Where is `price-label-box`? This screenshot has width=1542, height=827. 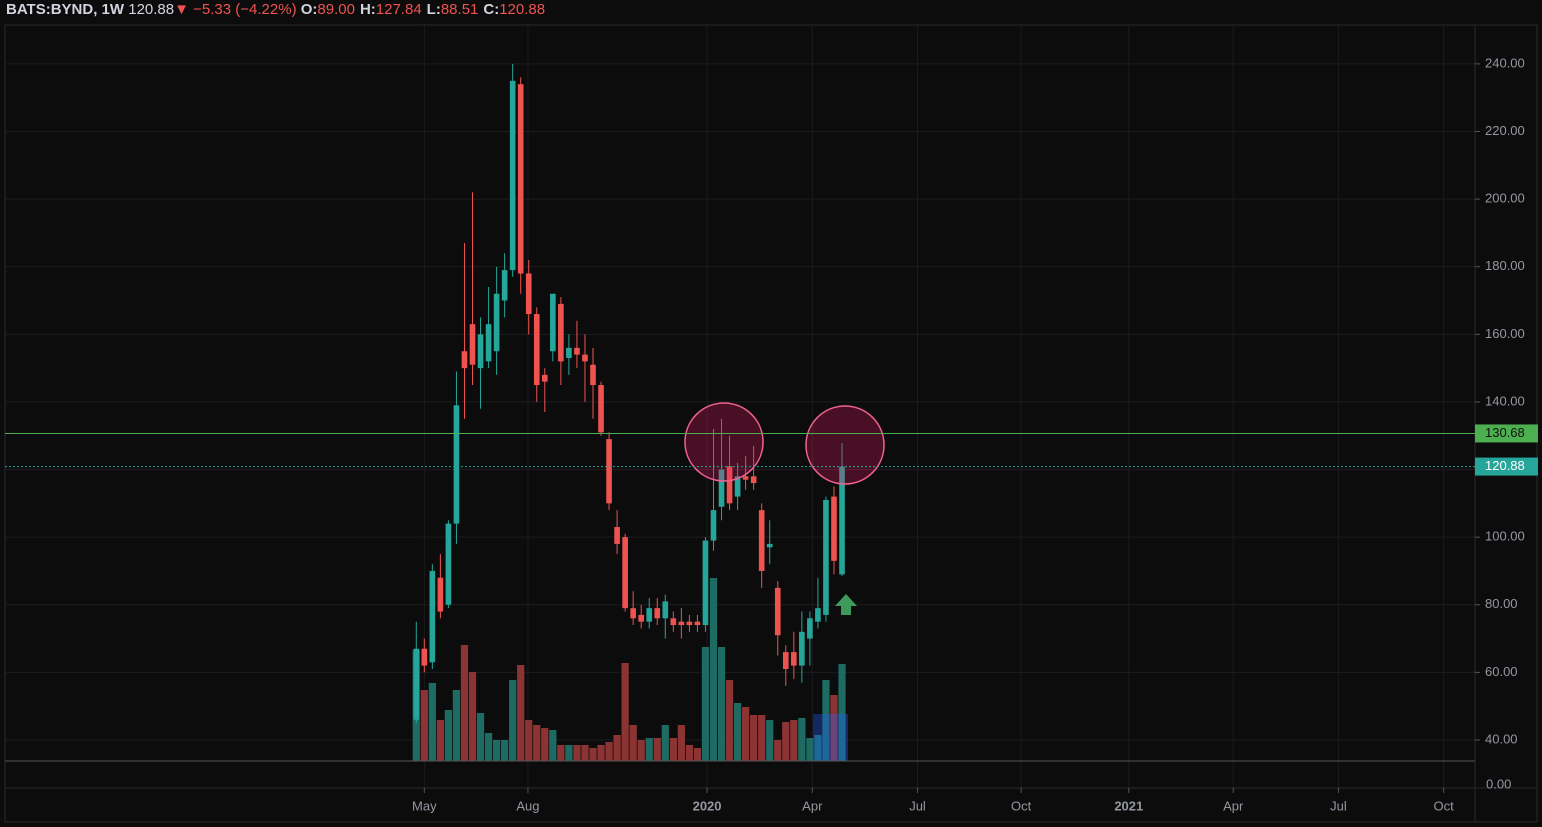 price-label-box is located at coordinates (1506, 466).